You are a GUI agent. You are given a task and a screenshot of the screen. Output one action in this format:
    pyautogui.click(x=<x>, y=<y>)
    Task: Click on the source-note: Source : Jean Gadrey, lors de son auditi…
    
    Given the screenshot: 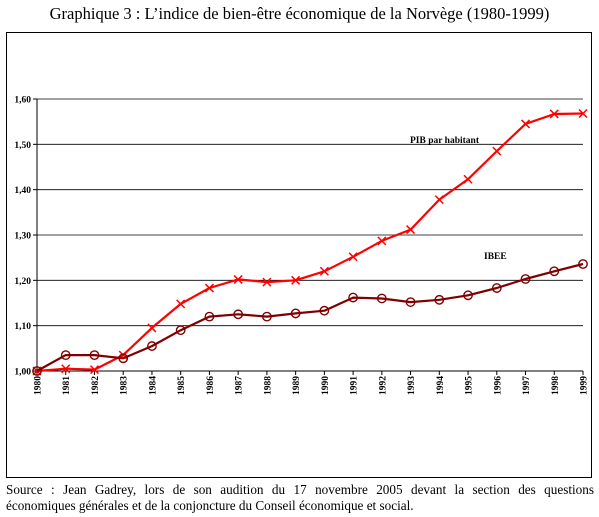 What is the action you would take?
    pyautogui.click(x=300, y=498)
    